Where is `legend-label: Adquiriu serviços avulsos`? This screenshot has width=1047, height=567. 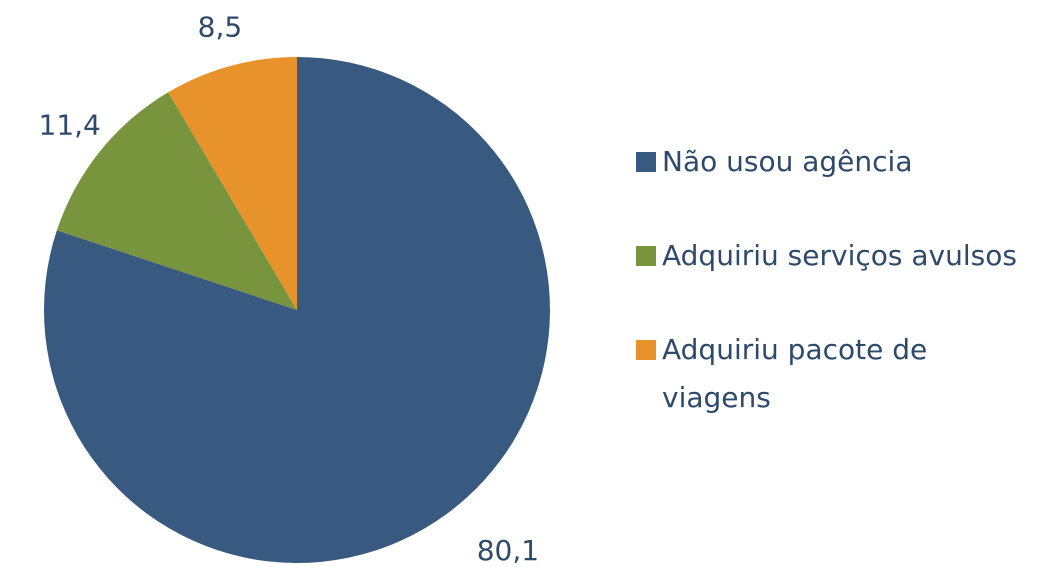 legend-label: Adquiriu serviços avulsos is located at coordinates (839, 255).